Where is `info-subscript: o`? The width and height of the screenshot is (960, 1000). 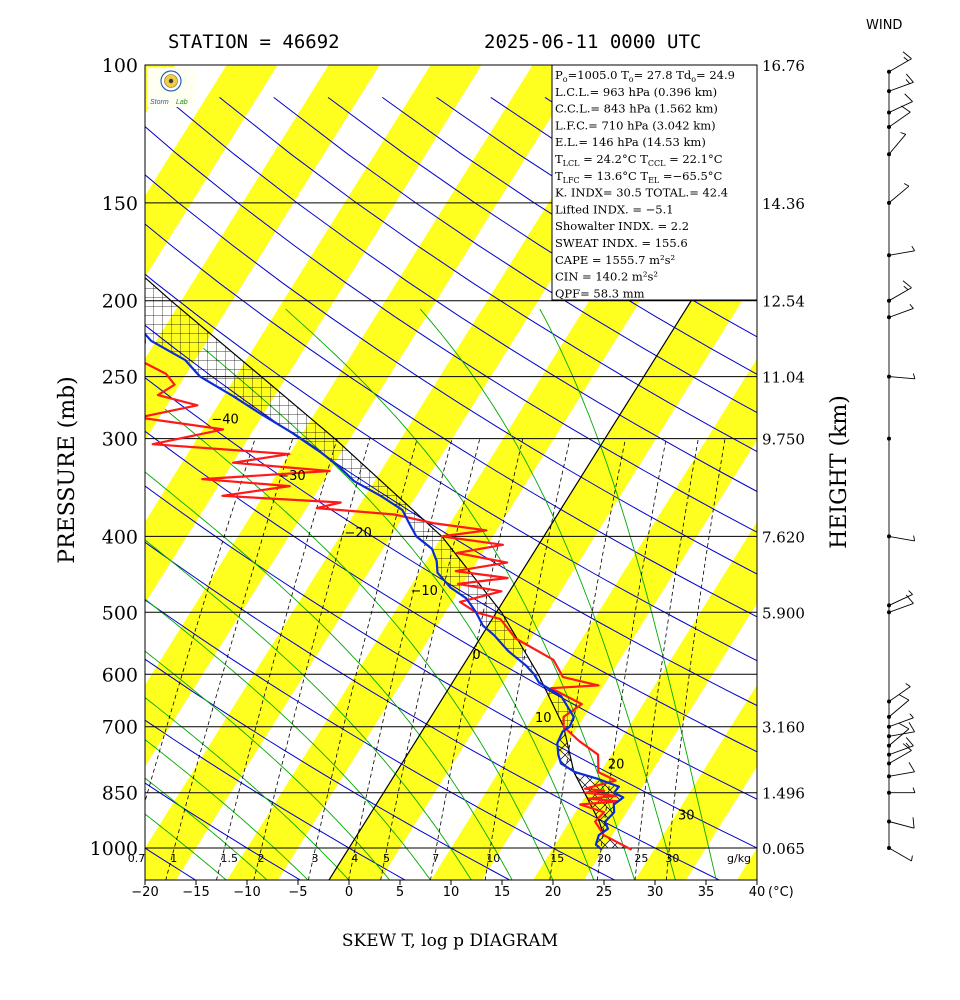 info-subscript: o is located at coordinates (631, 79).